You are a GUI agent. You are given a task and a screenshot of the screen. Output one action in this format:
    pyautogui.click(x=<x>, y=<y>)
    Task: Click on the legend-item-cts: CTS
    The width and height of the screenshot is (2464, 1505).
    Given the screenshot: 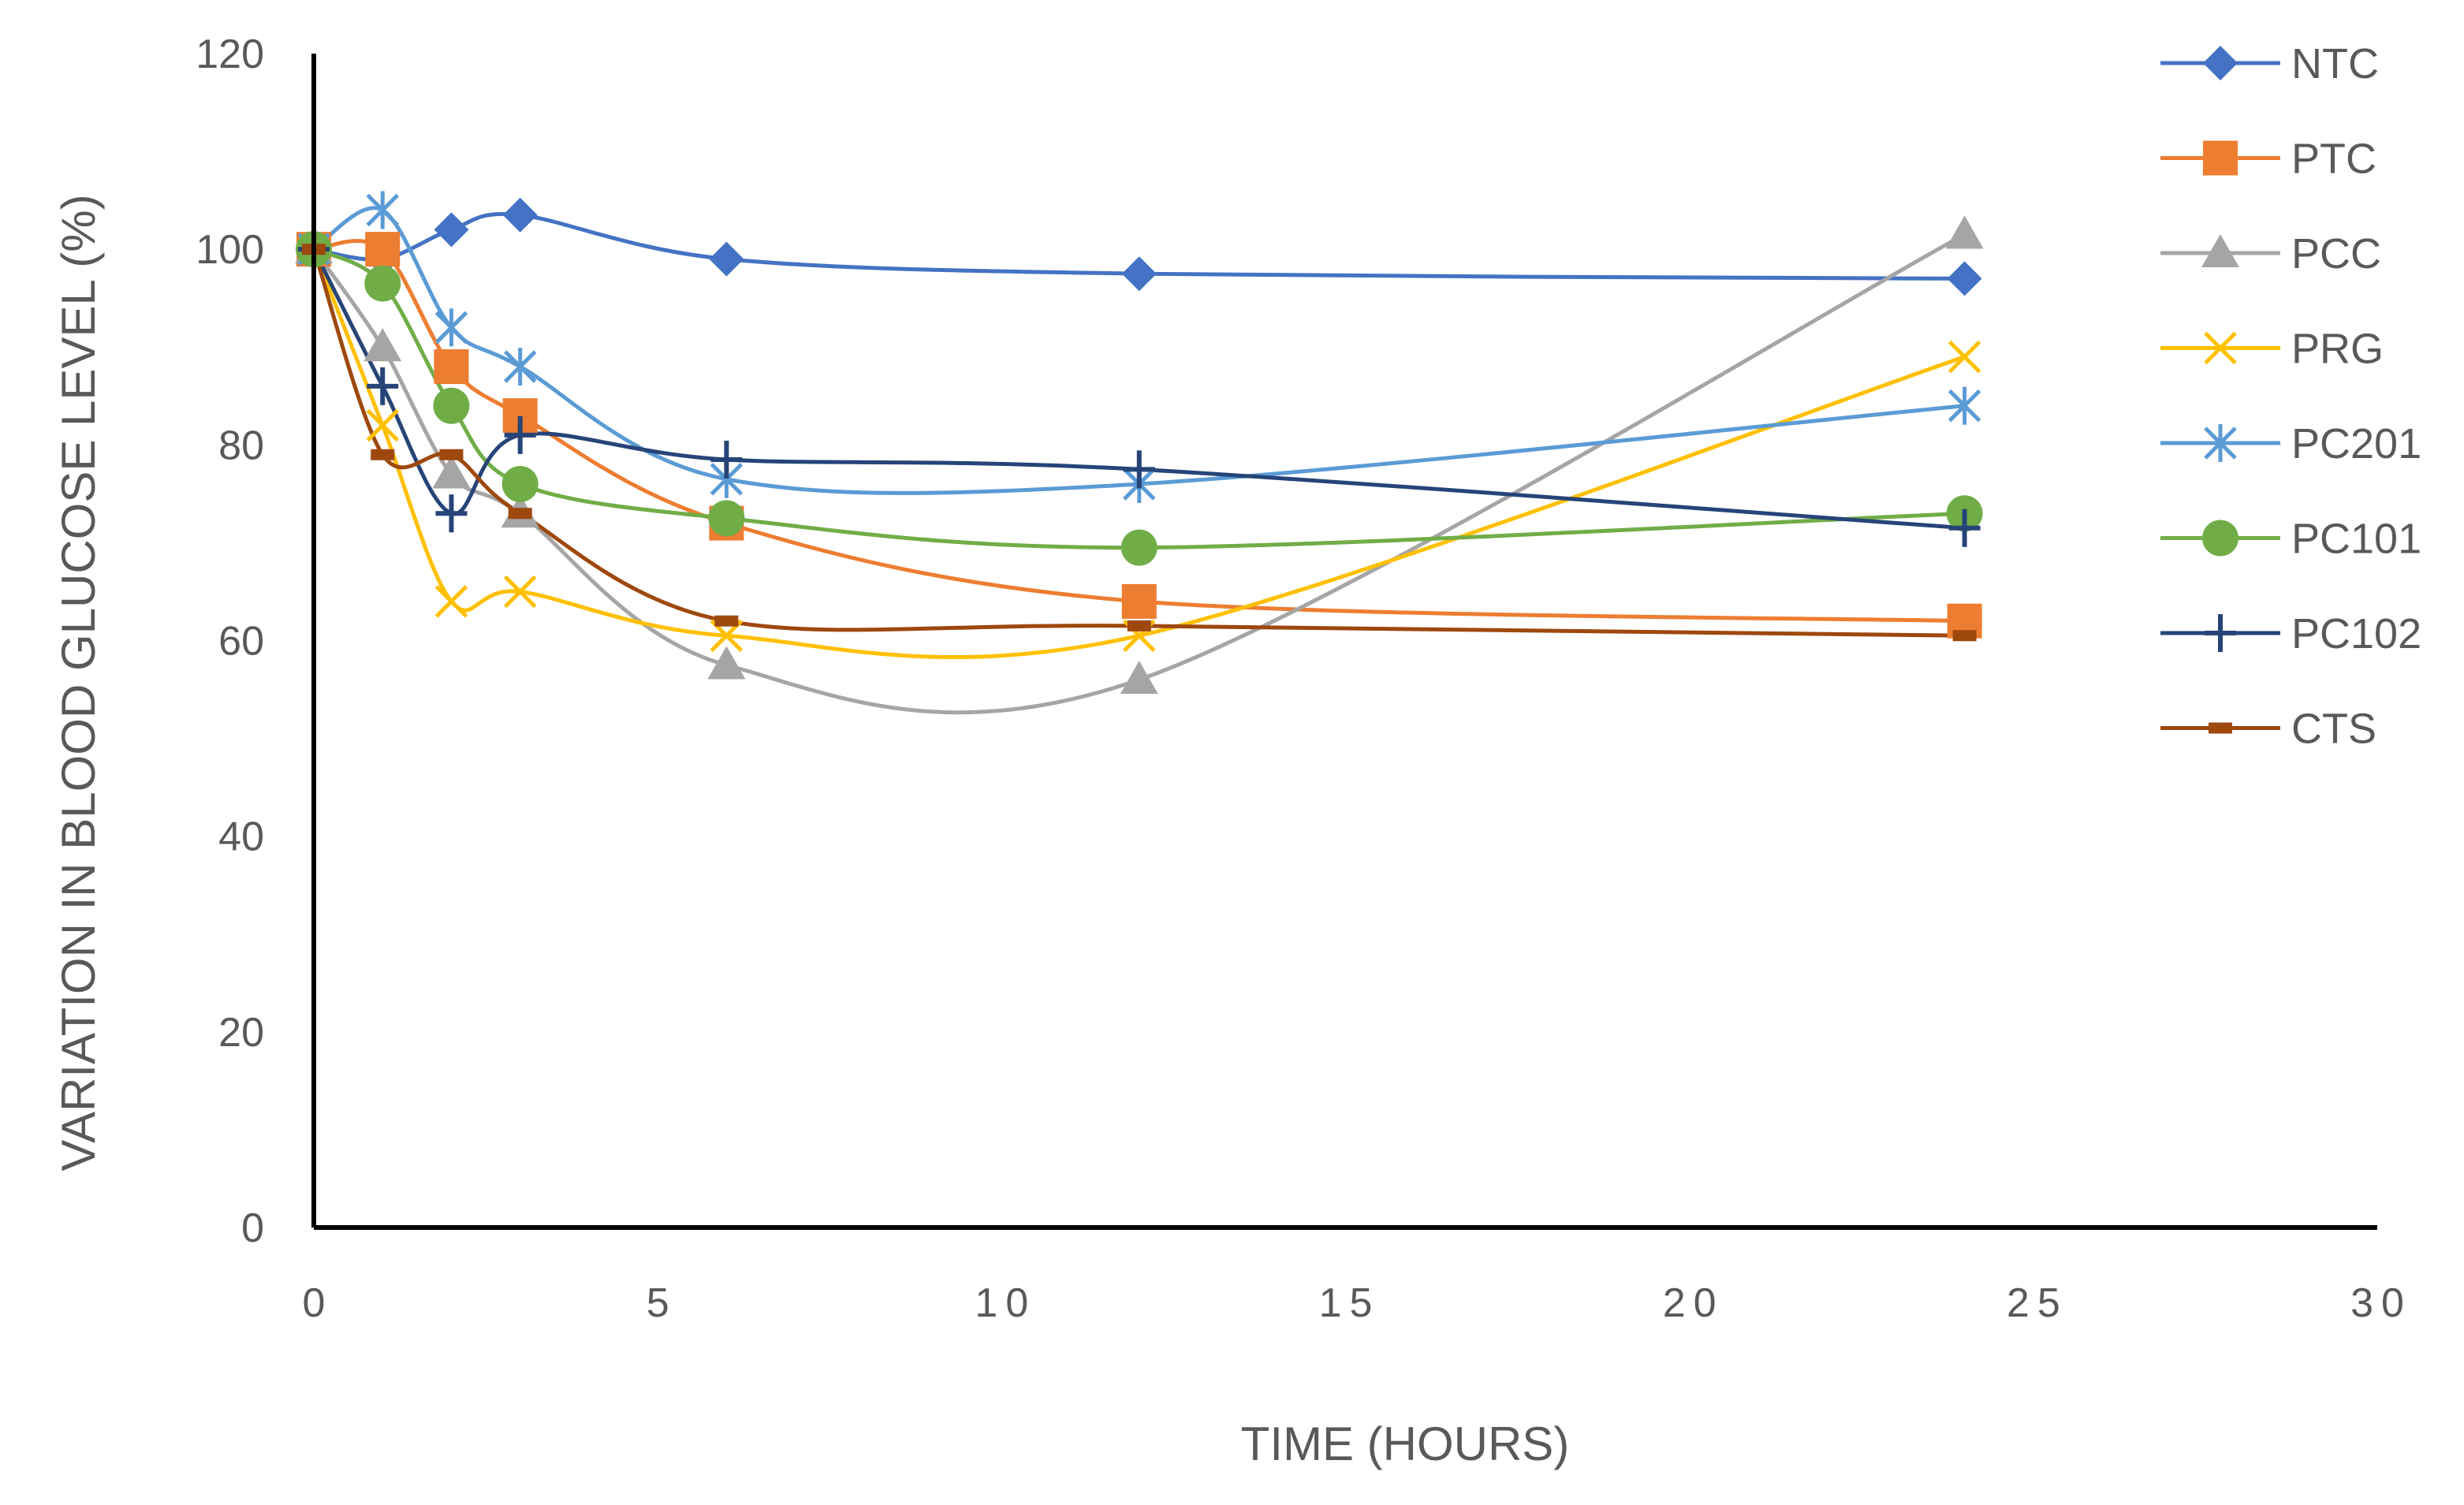 What is the action you would take?
    pyautogui.click(x=2268, y=729)
    